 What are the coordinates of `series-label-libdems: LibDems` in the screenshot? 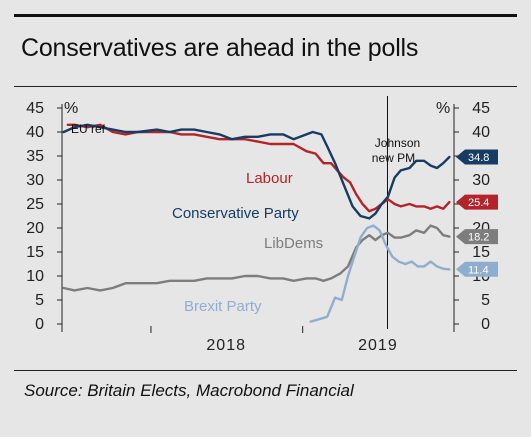 It's located at (293, 243).